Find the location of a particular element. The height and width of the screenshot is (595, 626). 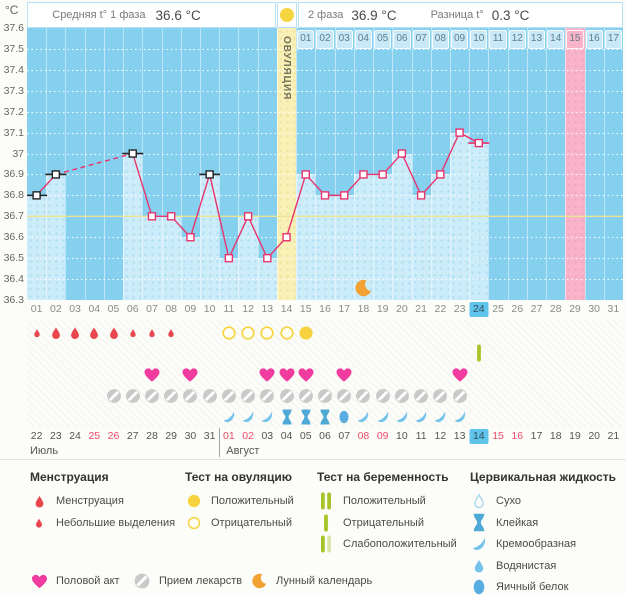

cycle-day-15: 15 is located at coordinates (305, 309).